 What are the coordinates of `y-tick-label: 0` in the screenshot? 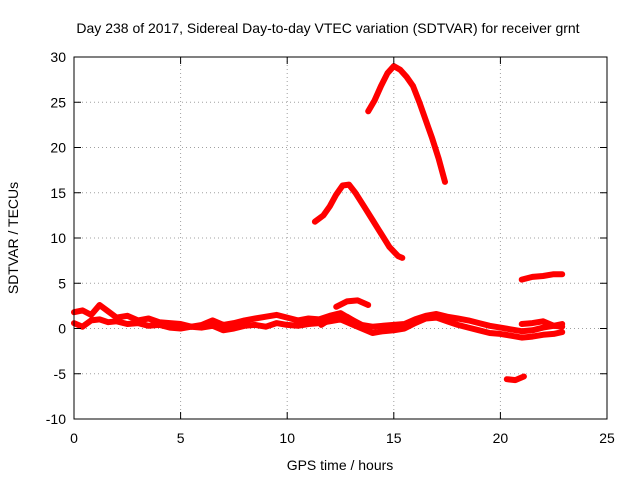 It's located at (62, 329).